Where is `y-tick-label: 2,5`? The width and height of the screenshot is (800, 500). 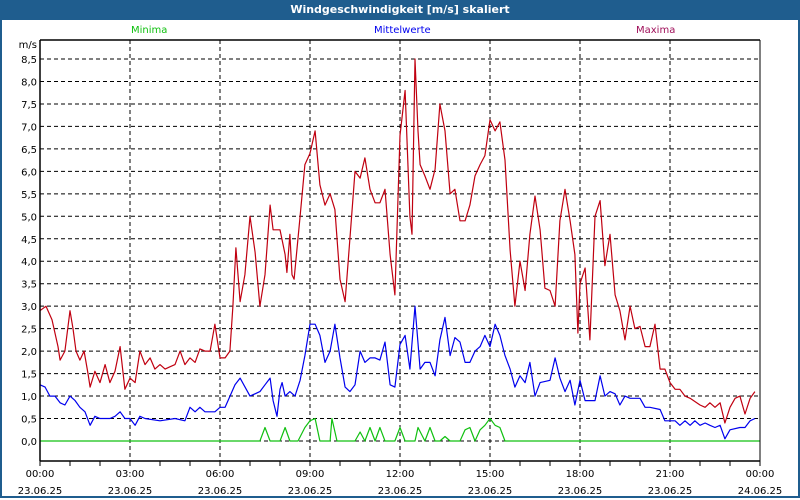 y-tick-label: 2,5 is located at coordinates (29, 330).